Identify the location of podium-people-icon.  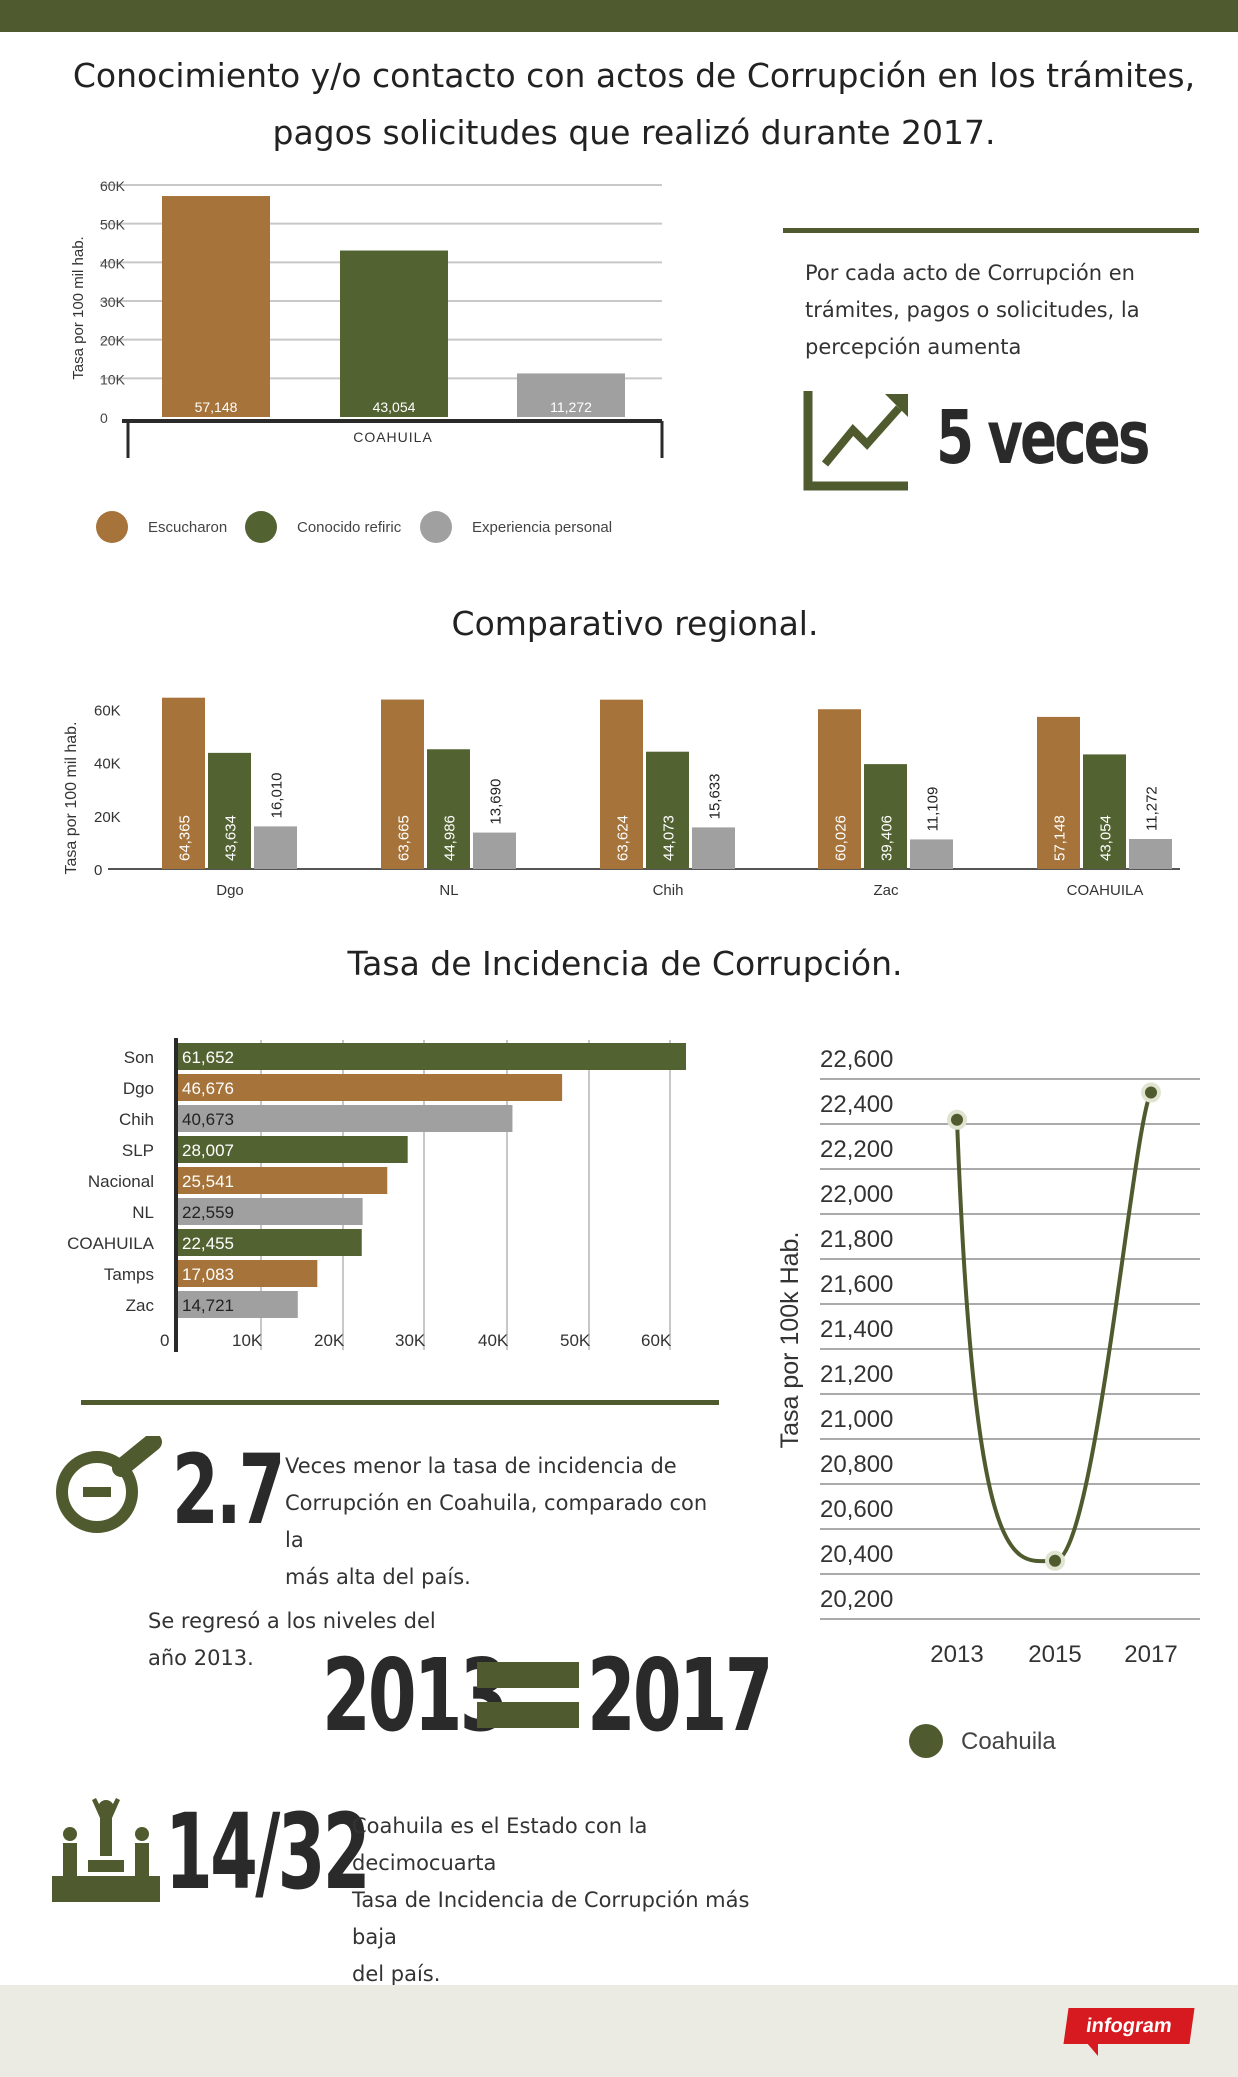
(106, 1850).